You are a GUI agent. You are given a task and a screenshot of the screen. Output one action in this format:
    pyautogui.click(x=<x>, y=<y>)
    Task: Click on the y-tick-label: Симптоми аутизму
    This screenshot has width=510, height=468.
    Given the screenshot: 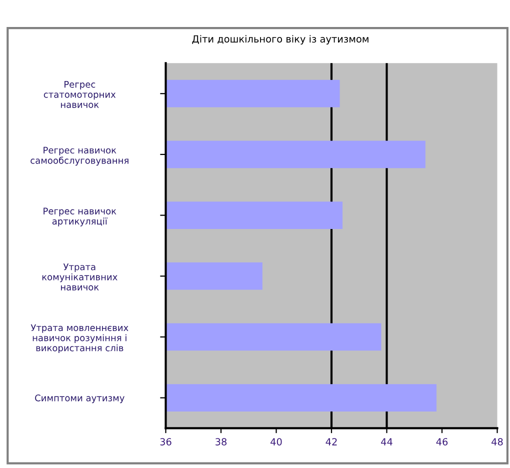 What is the action you would take?
    pyautogui.click(x=79, y=399)
    